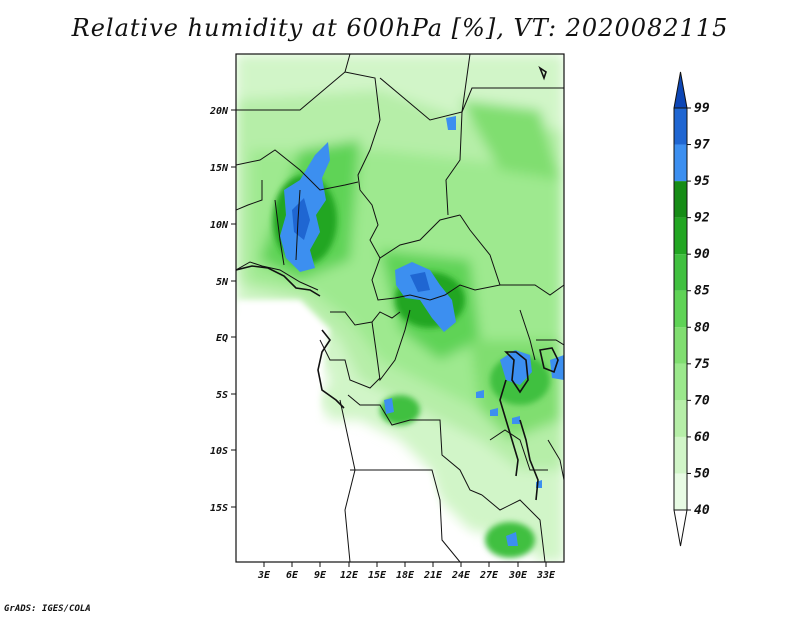 The image size is (800, 618). I want to click on colorbar-label: 95, so click(702, 181).